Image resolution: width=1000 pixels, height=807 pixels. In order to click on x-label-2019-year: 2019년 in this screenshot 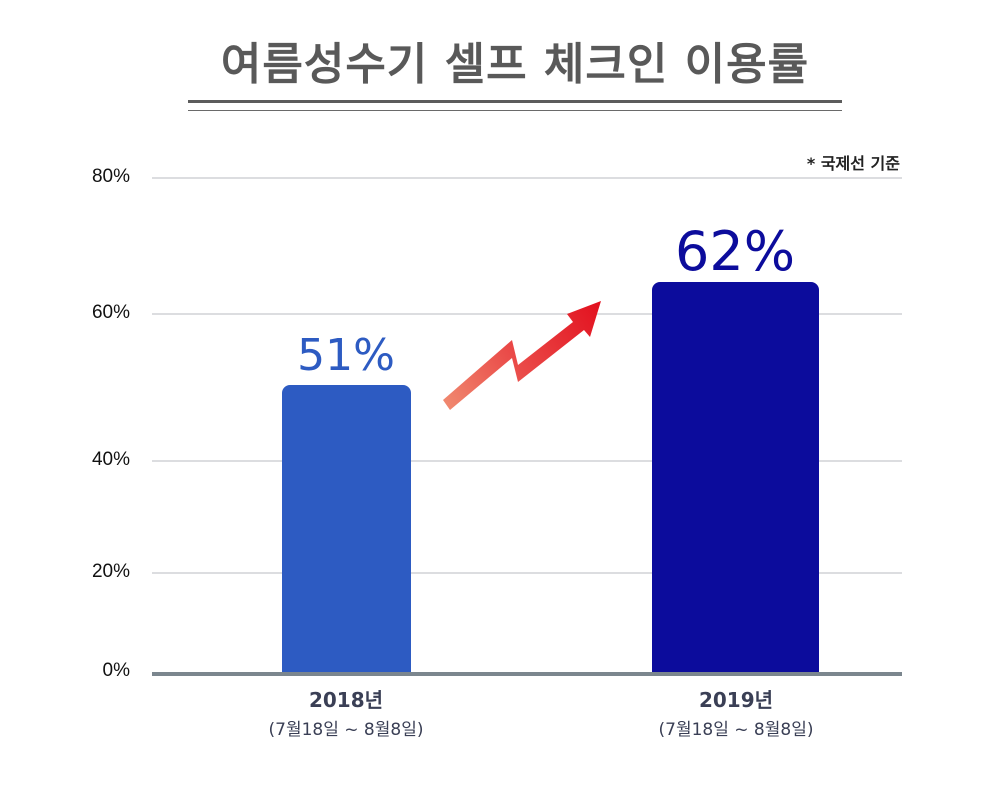, I will do `click(736, 700)`.